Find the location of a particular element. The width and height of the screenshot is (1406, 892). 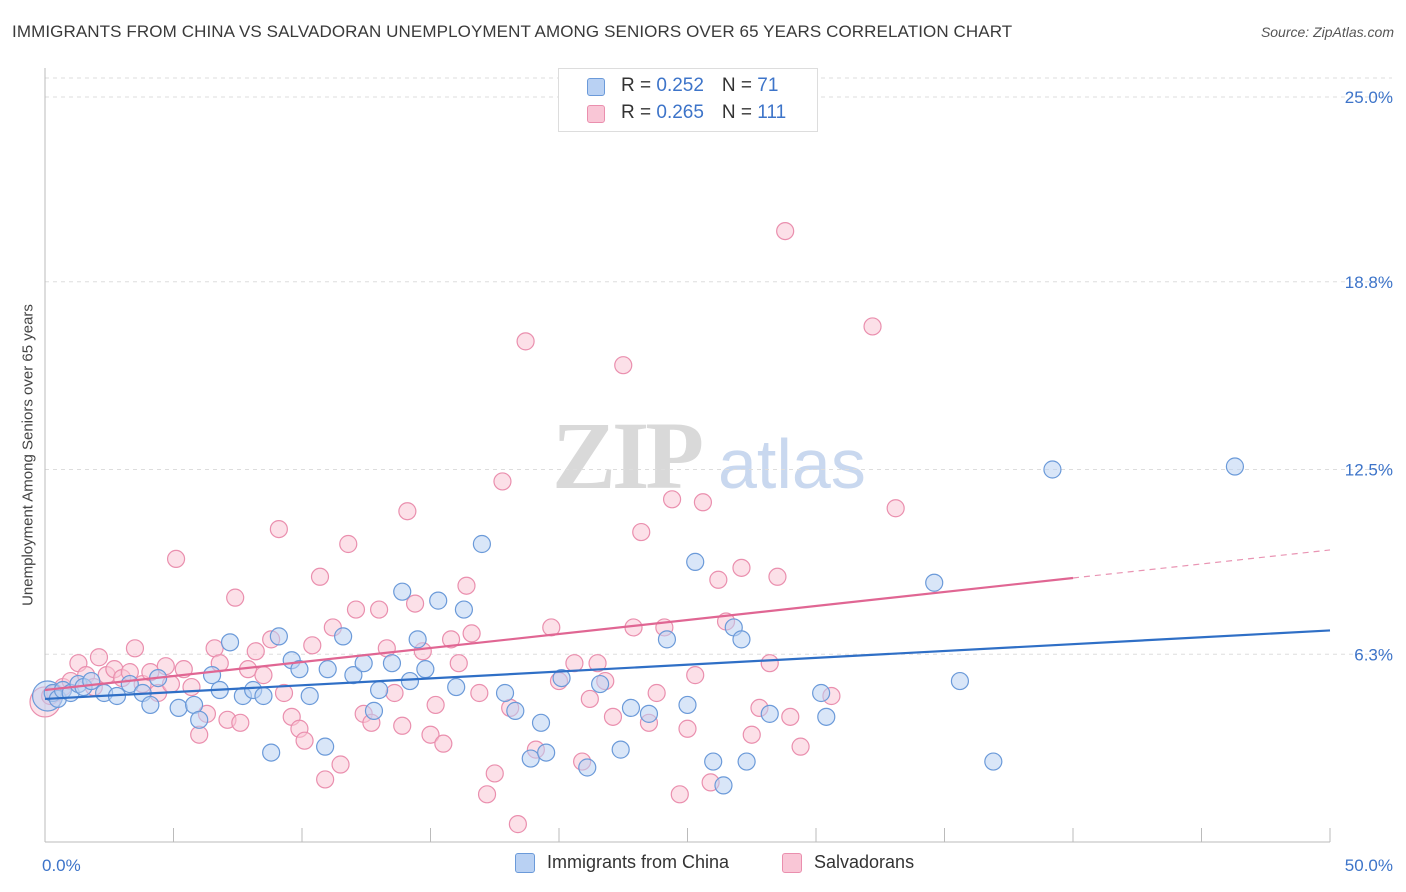

china-trend-line is located at coordinates (687, 665).